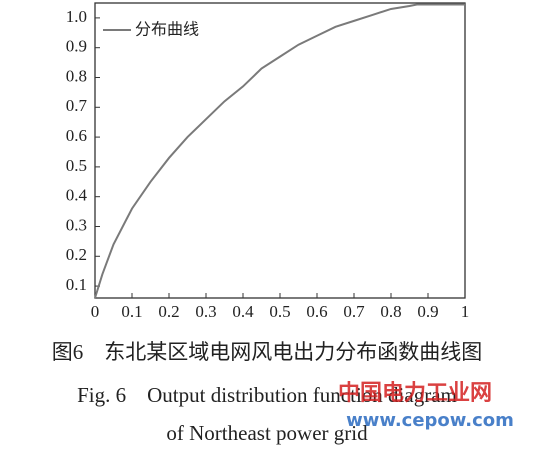  Describe the element at coordinates (390, 311) in the screenshot. I see `x-tick-label: 0.8` at that location.